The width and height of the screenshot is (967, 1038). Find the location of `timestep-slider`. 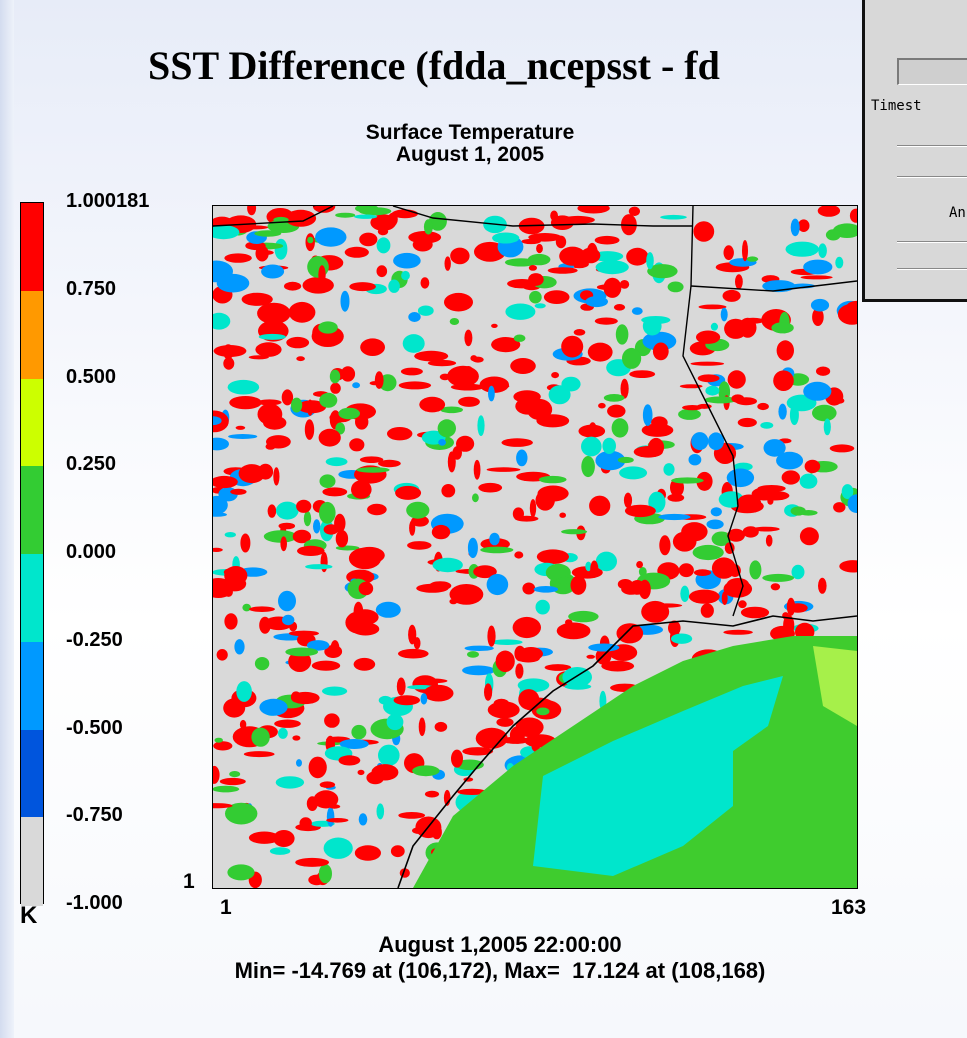

timestep-slider is located at coordinates (932, 71).